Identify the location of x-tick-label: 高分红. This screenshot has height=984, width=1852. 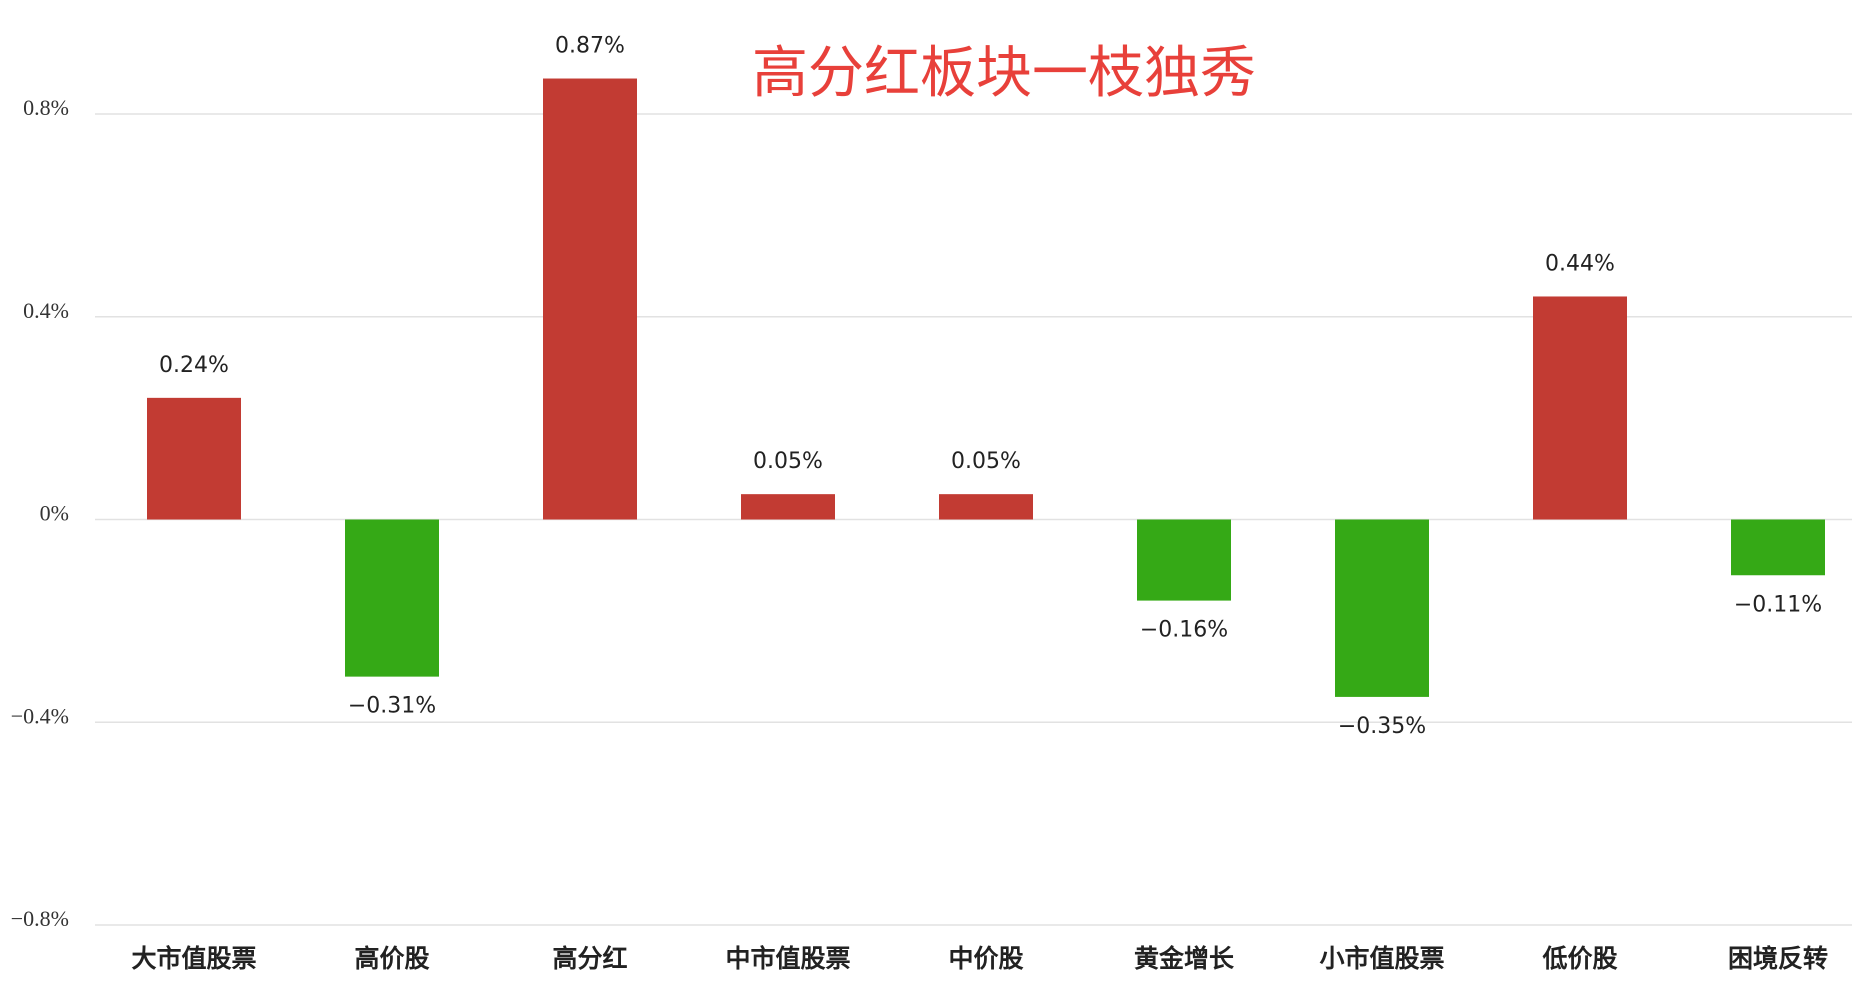
(589, 958).